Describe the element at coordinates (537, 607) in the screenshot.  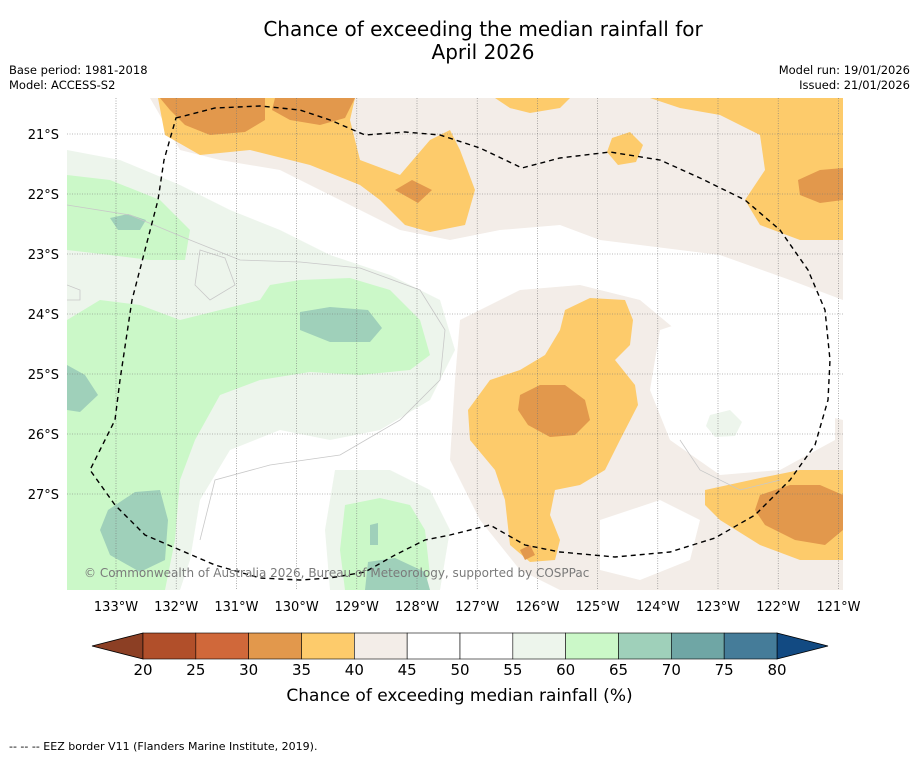
I see `lon-label: 126°W` at that location.